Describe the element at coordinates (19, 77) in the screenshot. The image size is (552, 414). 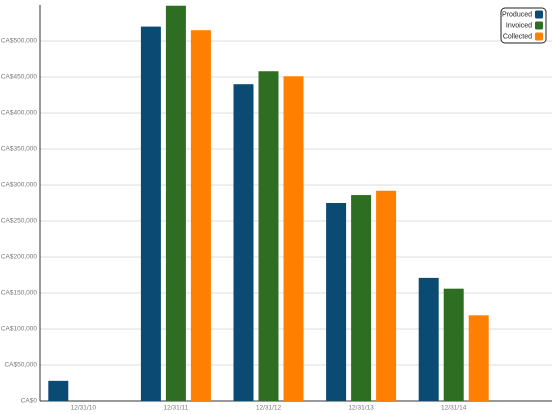
I see `y-tick-label: CA$450,000` at that location.